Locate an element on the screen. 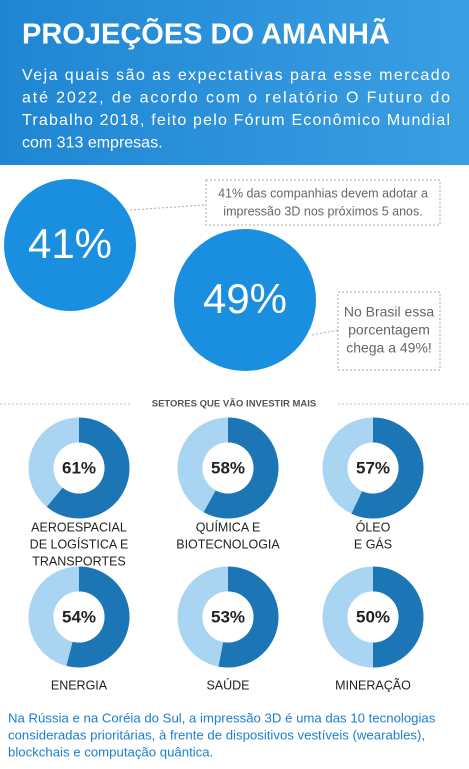 This screenshot has height=769, width=469. stat-value: 41% is located at coordinates (70, 243).